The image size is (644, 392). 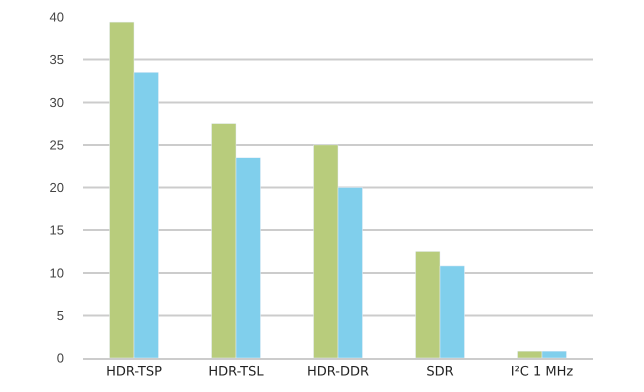 What do you see at coordinates (57, 60) in the screenshot?
I see `y-tick-label: 35` at bounding box center [57, 60].